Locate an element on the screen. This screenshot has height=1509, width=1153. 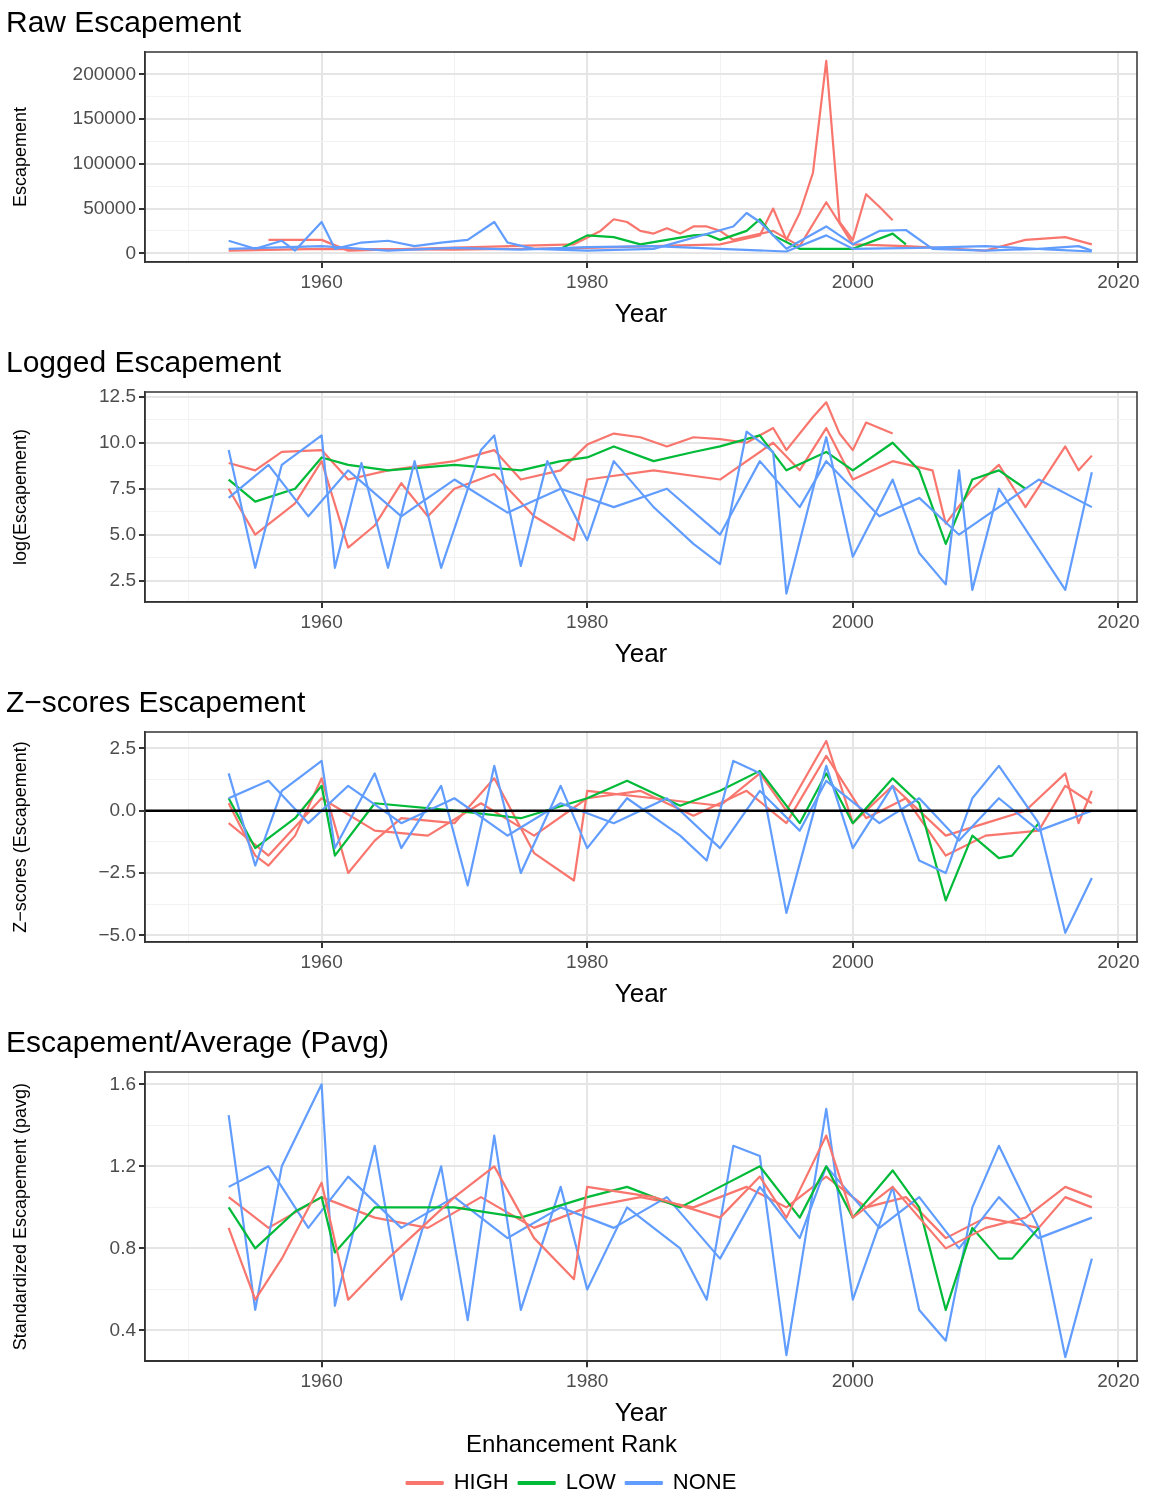
y-axis-title: Standardized Escapement (pavg) is located at coordinates (19, 1217).